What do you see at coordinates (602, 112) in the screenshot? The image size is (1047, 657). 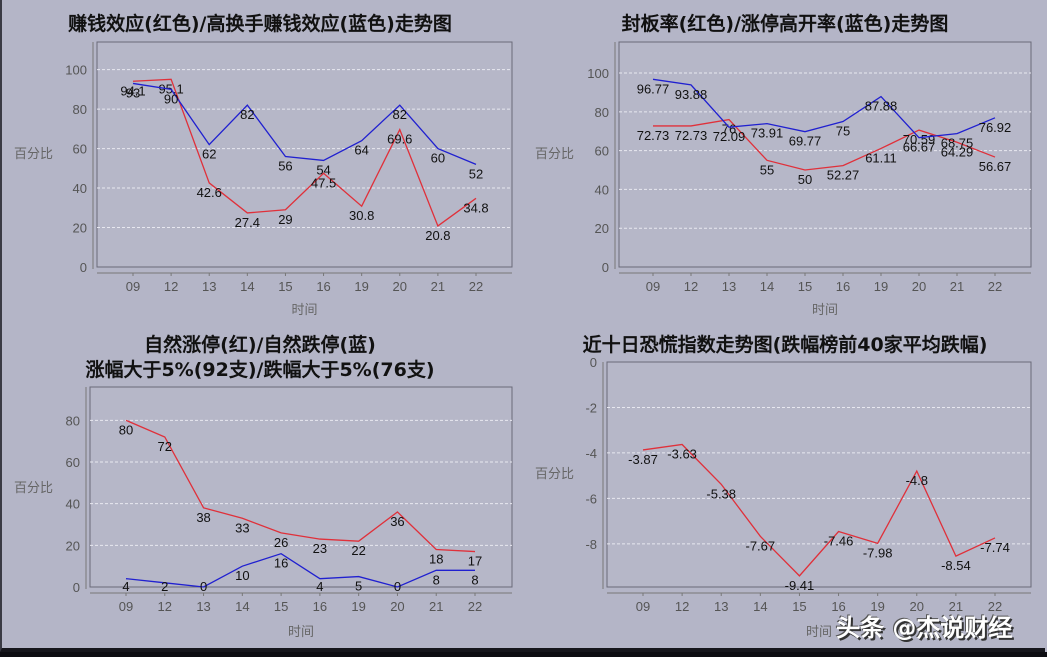 I see `y-tick-label: 80` at bounding box center [602, 112].